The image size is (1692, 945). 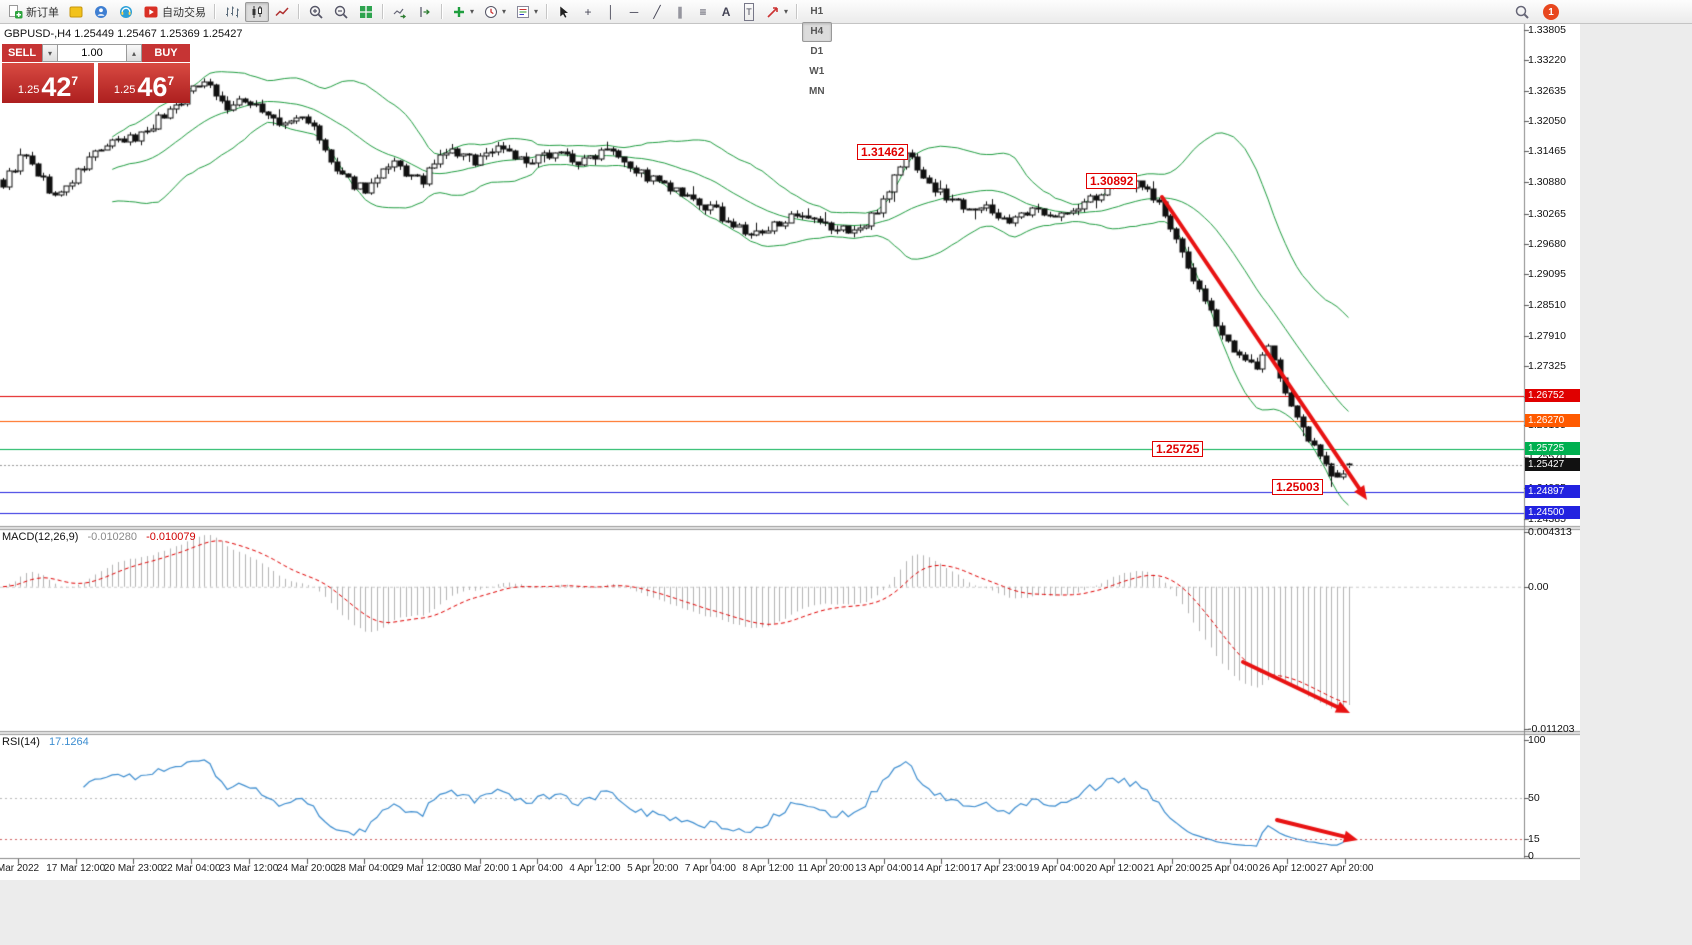 I want to click on line-chart-icon, so click(x=282, y=11).